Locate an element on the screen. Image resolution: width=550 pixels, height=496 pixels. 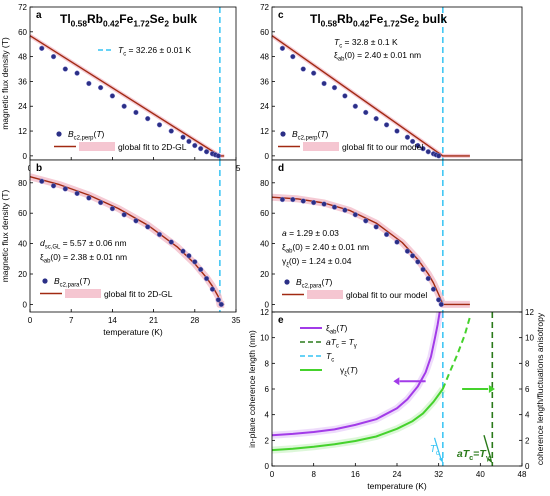
tc-annotation: Tc = 32.8 ± 0.1 K is located at coordinates (366, 43).